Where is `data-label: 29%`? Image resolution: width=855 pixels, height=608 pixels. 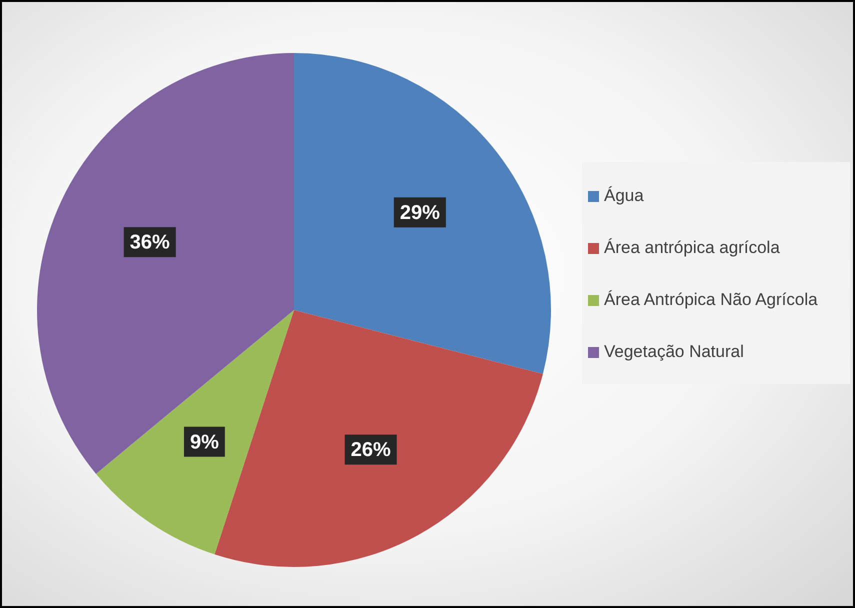
data-label: 29% is located at coordinates (420, 213).